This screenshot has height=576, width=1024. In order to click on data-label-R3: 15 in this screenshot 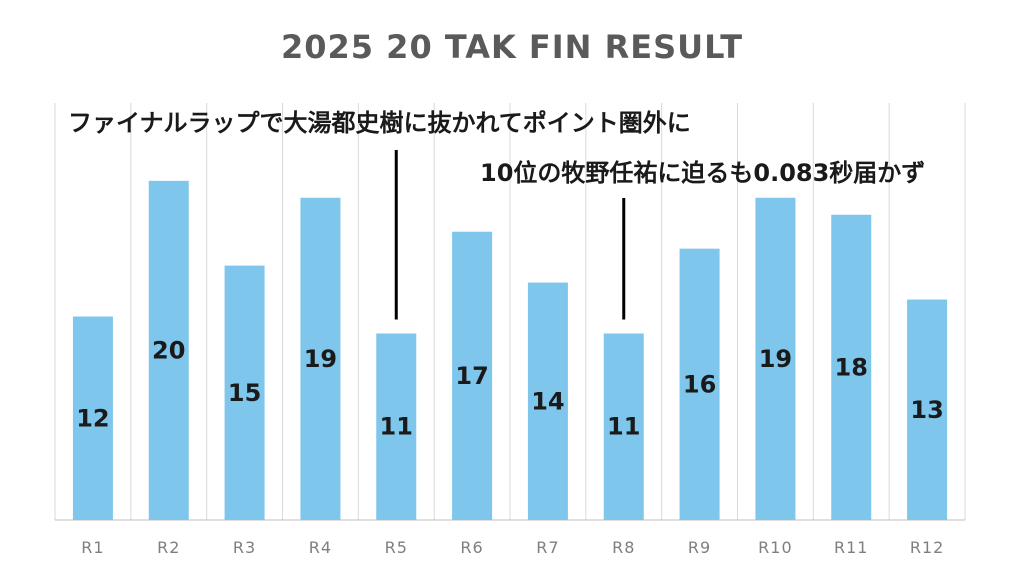, I will do `click(244, 393)`.